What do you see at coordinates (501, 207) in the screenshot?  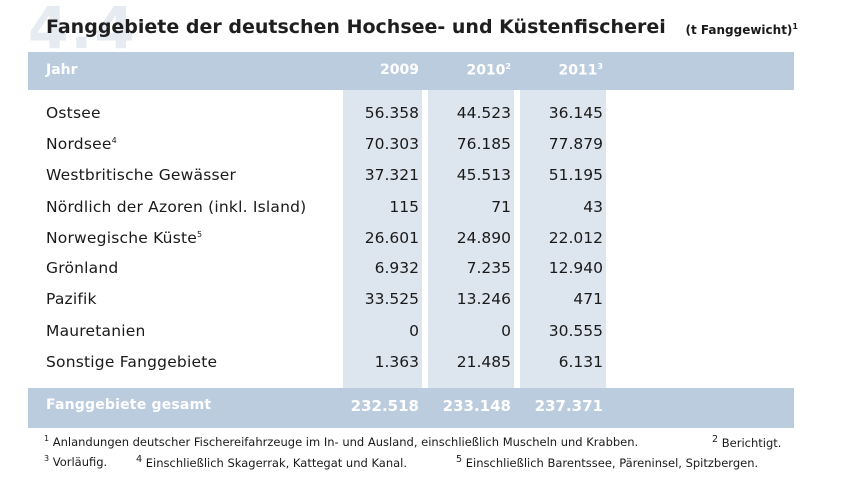 I see `cell-2010: 71` at bounding box center [501, 207].